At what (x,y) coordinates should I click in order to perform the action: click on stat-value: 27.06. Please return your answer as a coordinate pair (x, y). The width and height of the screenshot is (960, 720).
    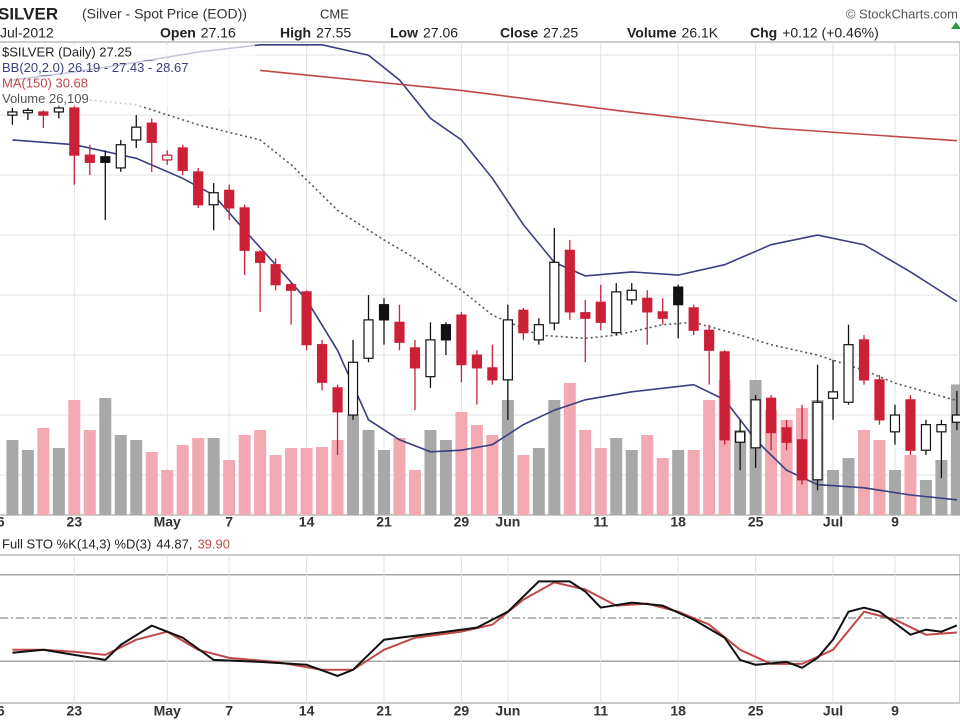
    Looking at the image, I should click on (440, 33).